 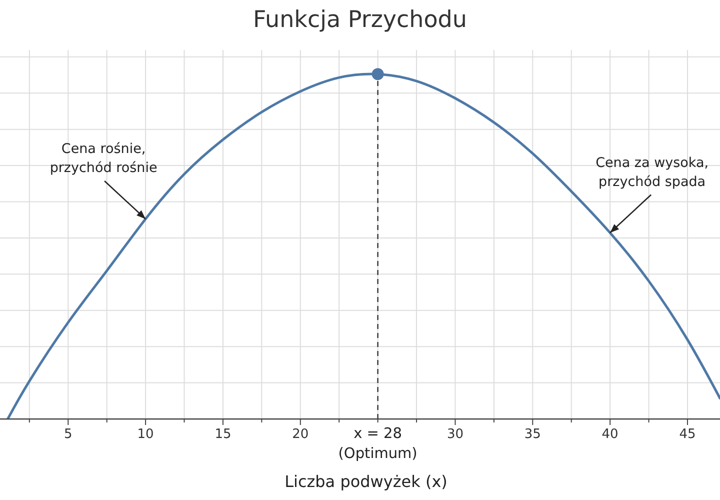 What do you see at coordinates (145, 434) in the screenshot?
I see `x-tick-label: 10` at bounding box center [145, 434].